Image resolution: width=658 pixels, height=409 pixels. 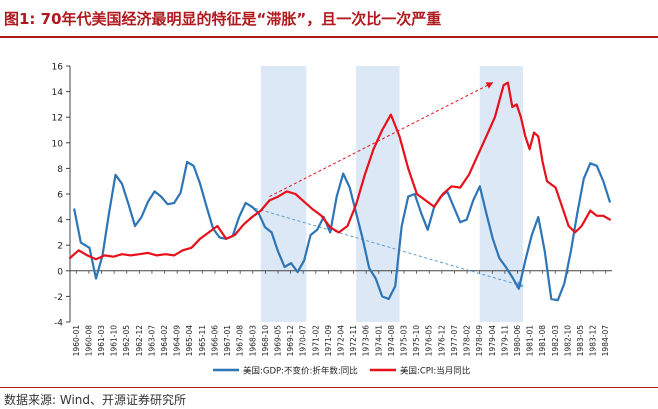 I want to click on x-tick-label: 1967-08, so click(x=240, y=341).